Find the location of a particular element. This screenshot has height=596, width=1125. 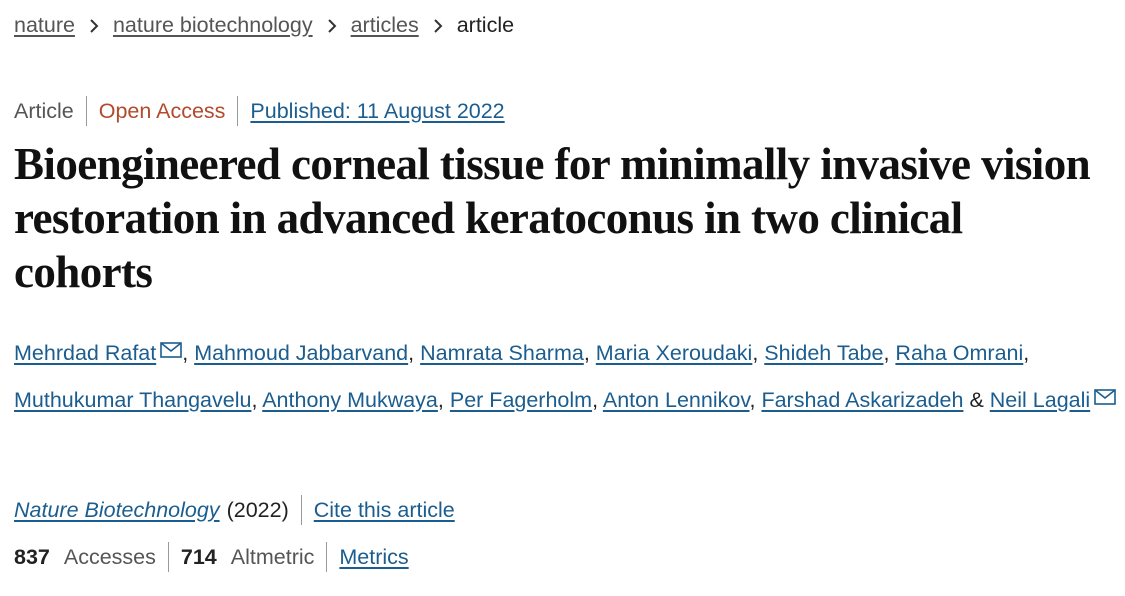

journal-link: Nature Biotechnology is located at coordinates (117, 509).